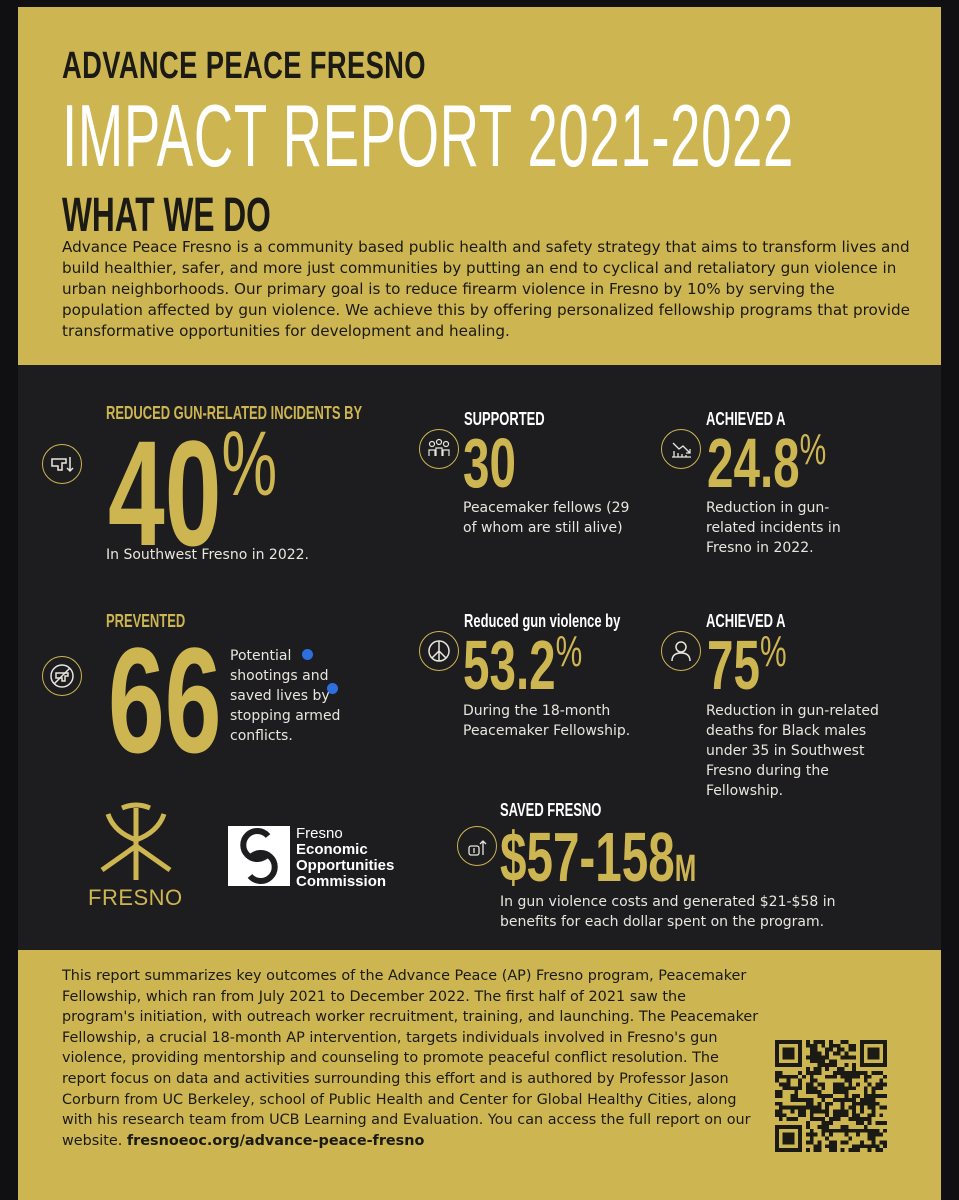 The height and width of the screenshot is (1200, 959). I want to click on stat-value-40: 40%, so click(193, 493).